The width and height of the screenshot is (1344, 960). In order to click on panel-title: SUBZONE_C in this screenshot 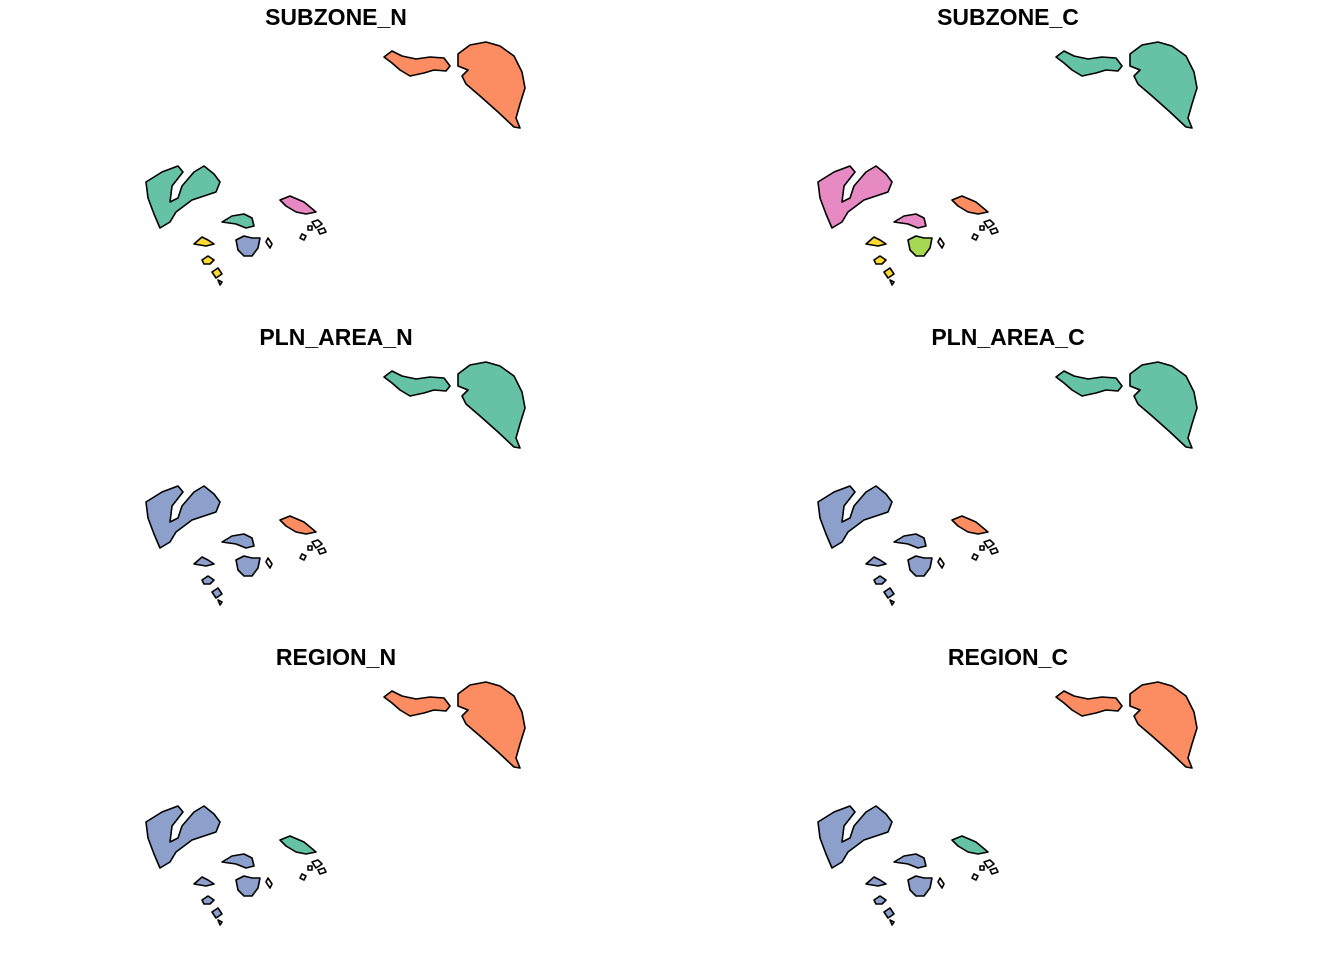, I will do `click(1008, 17)`.